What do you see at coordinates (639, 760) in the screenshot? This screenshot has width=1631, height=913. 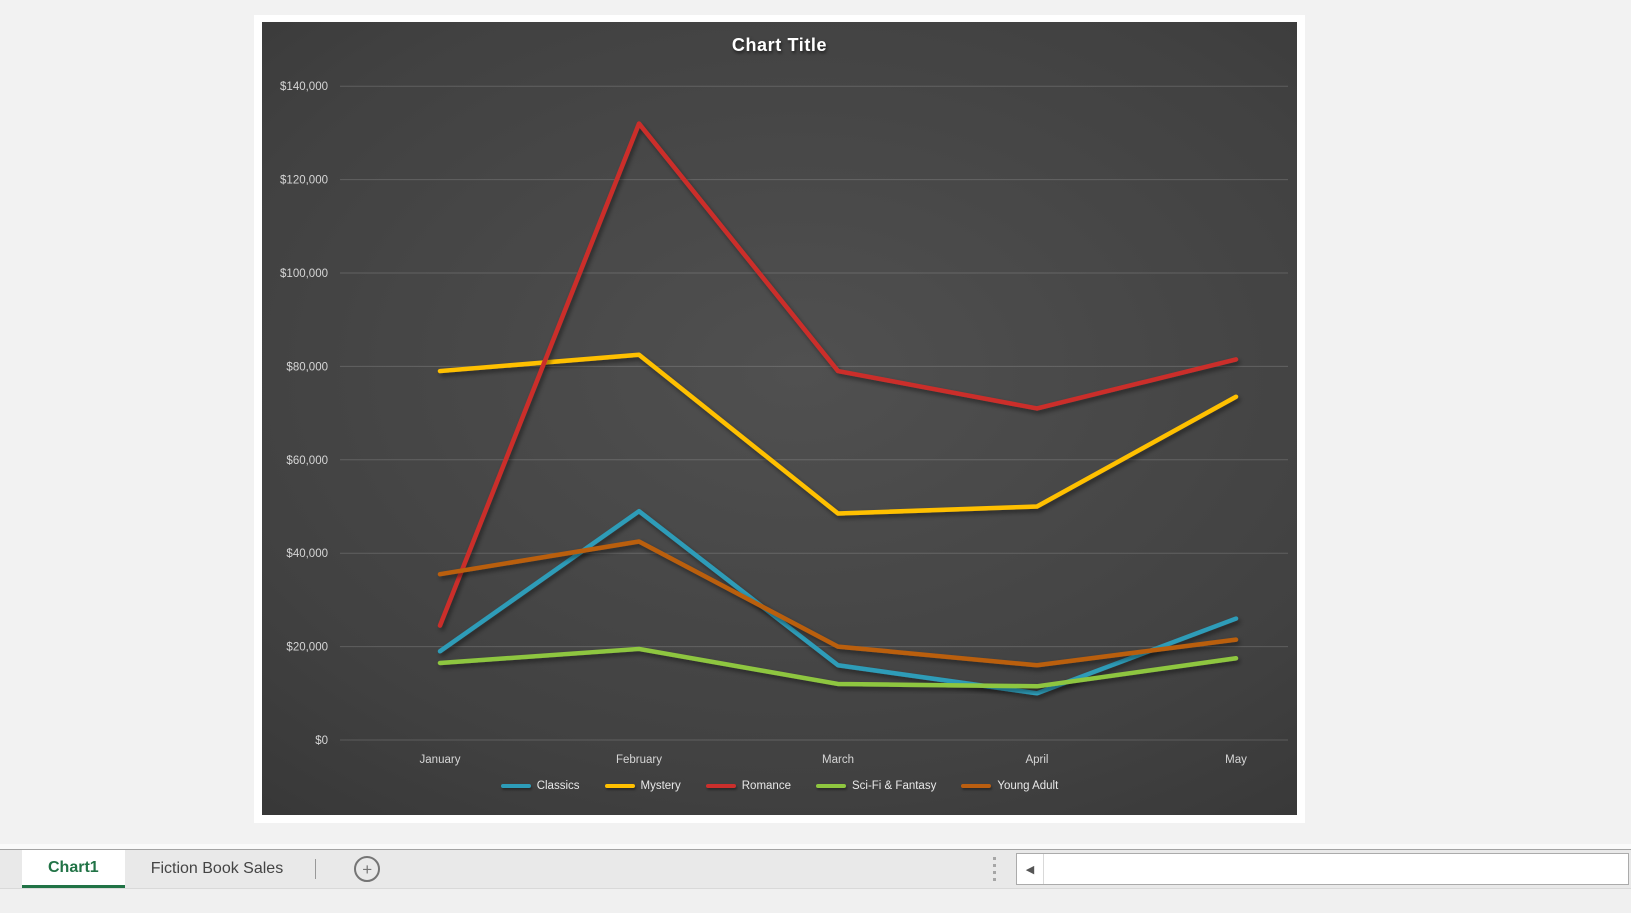 I see `x-axis-tick-label: February` at bounding box center [639, 760].